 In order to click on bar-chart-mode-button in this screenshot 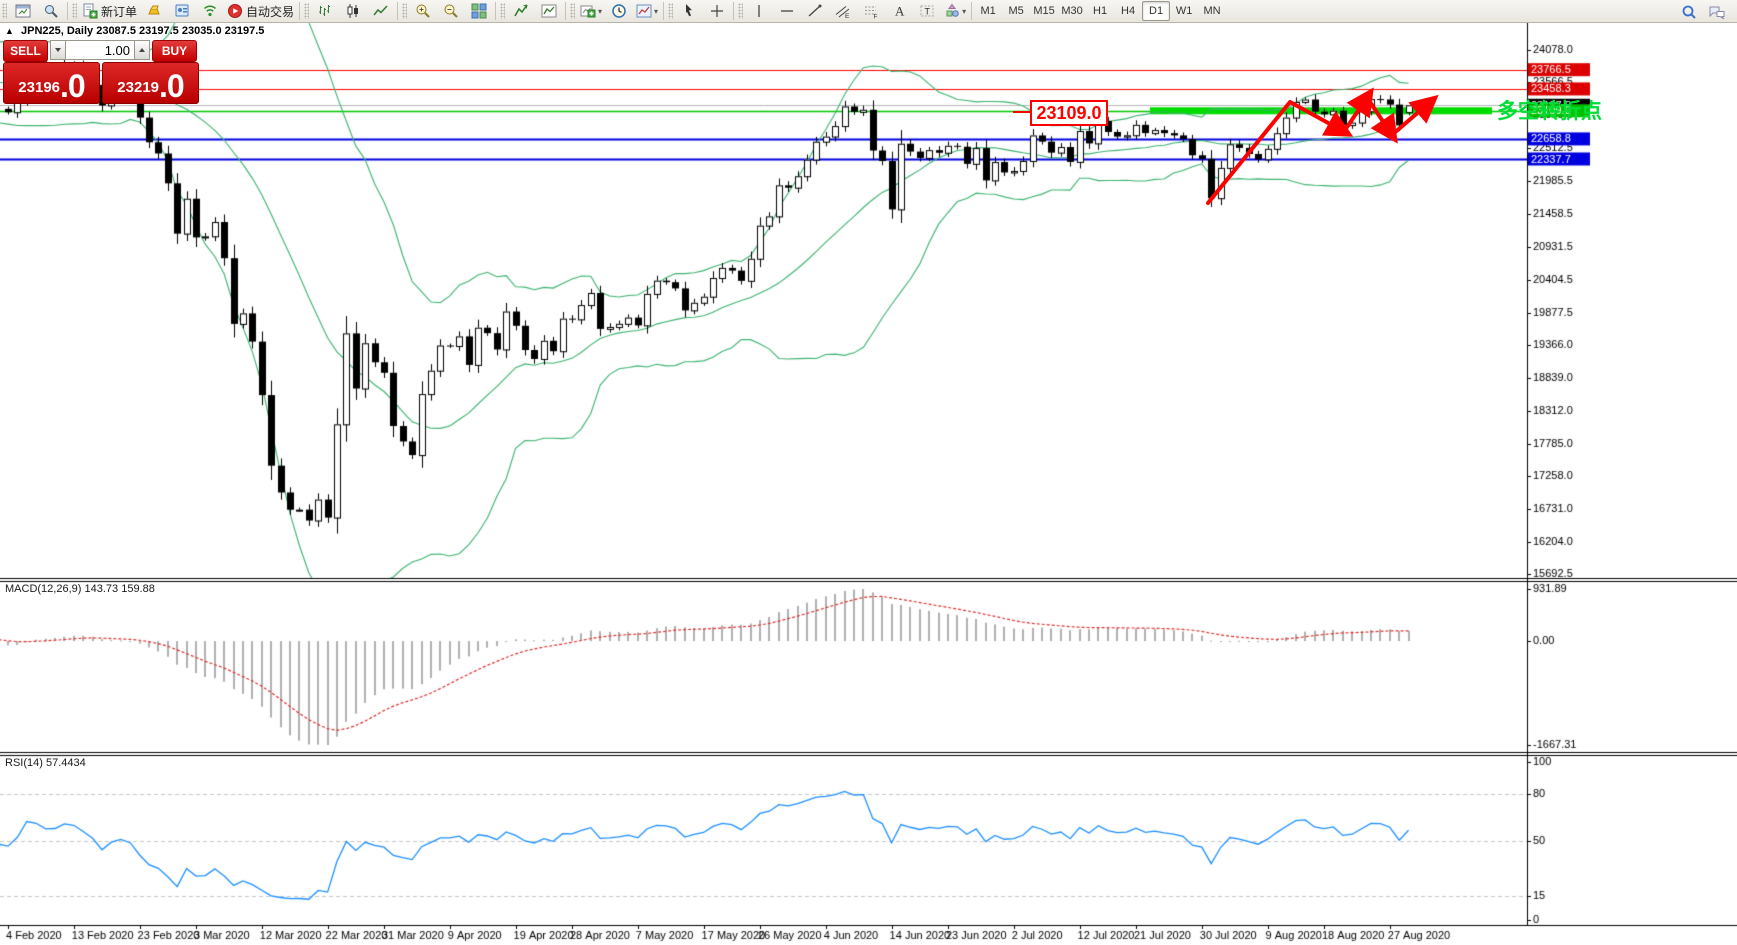, I will do `click(325, 11)`.